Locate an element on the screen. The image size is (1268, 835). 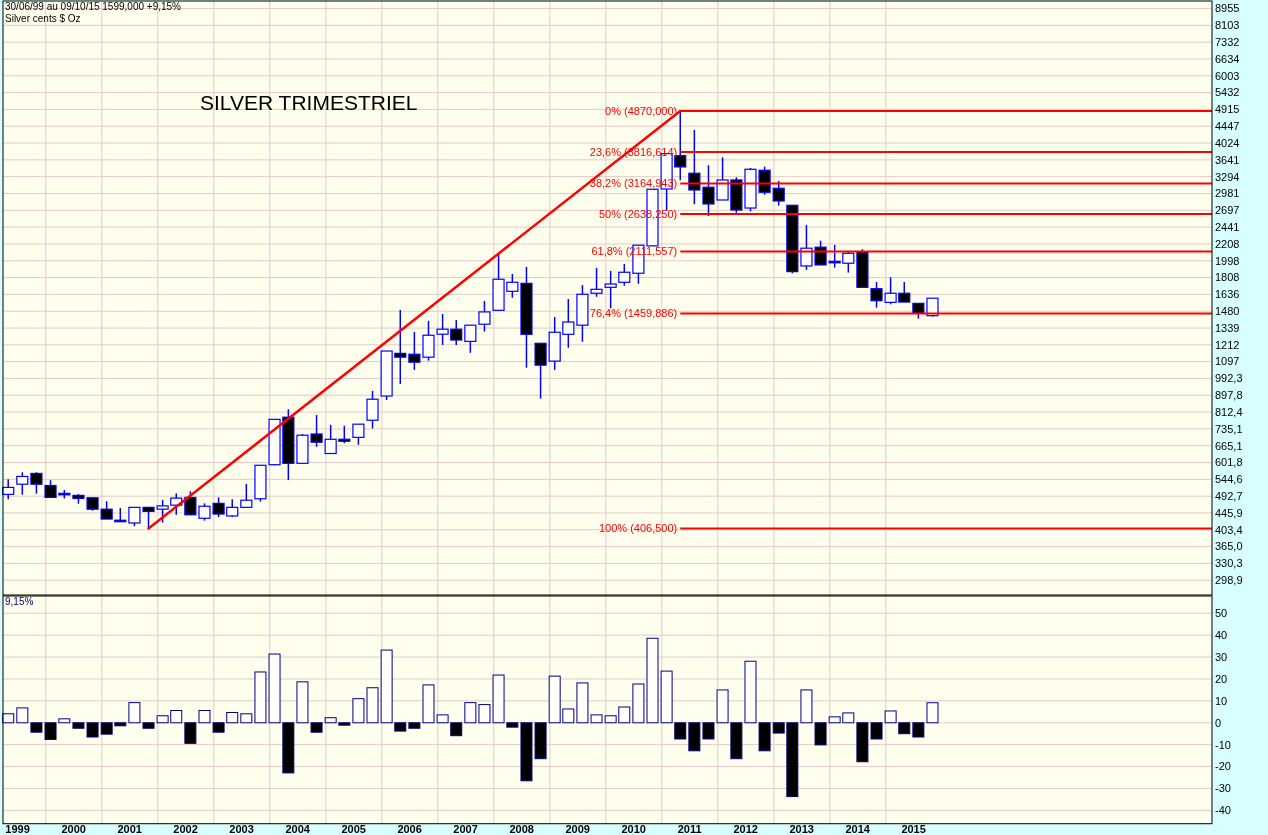
y-tick-label: 298,9 is located at coordinates (1229, 580).